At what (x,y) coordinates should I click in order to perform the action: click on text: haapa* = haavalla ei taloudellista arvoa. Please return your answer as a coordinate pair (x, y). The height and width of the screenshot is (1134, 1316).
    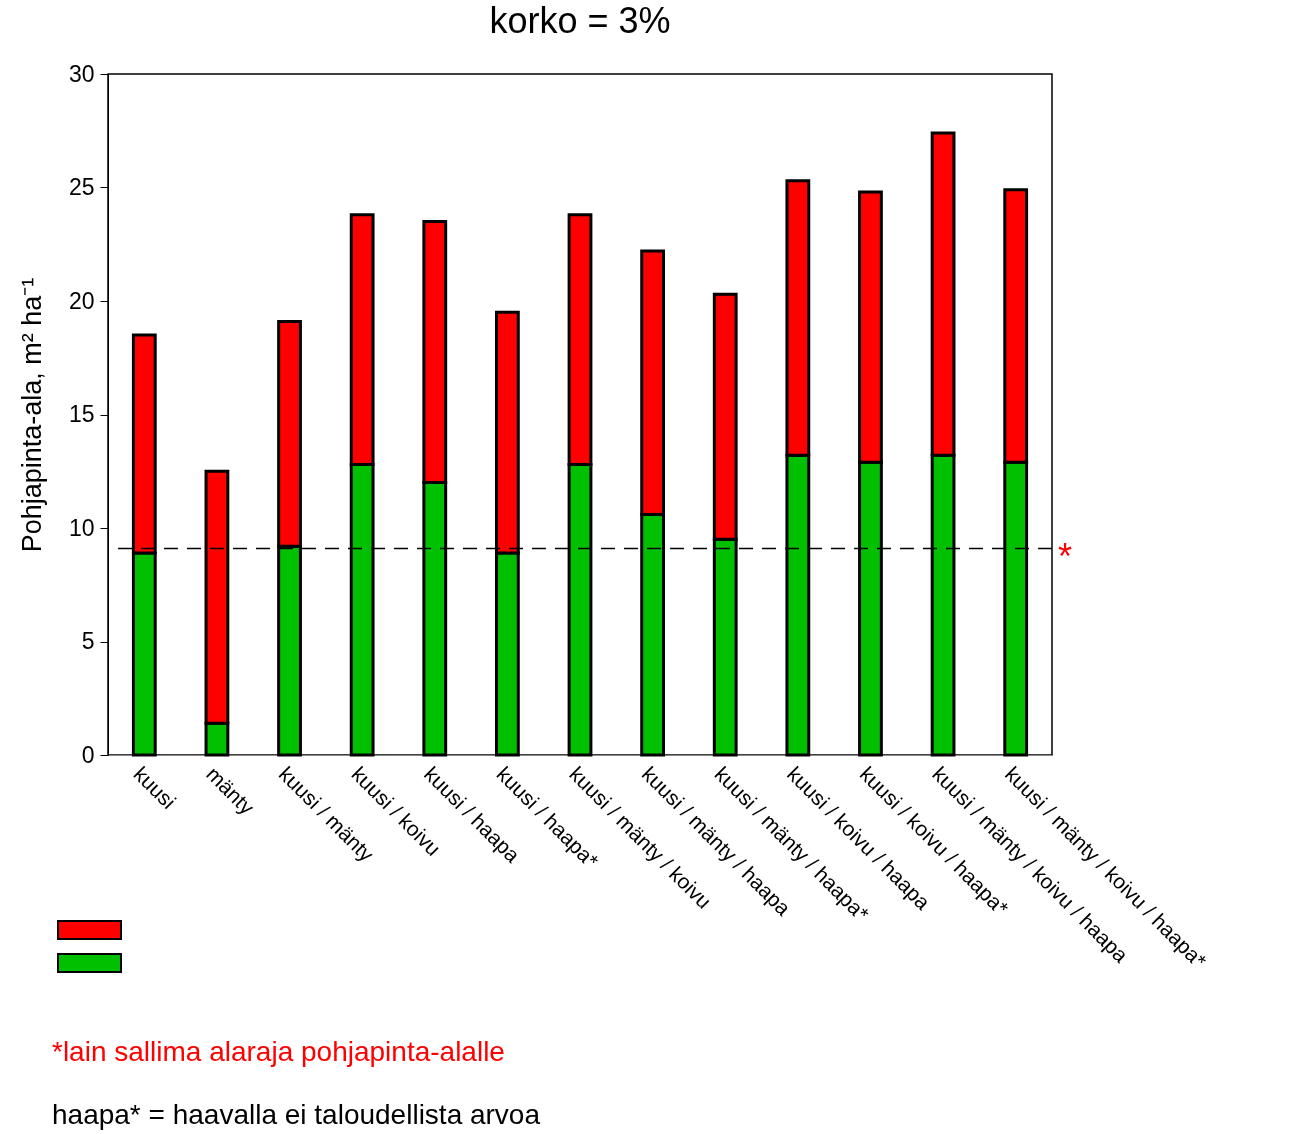
    Looking at the image, I should click on (296, 1115).